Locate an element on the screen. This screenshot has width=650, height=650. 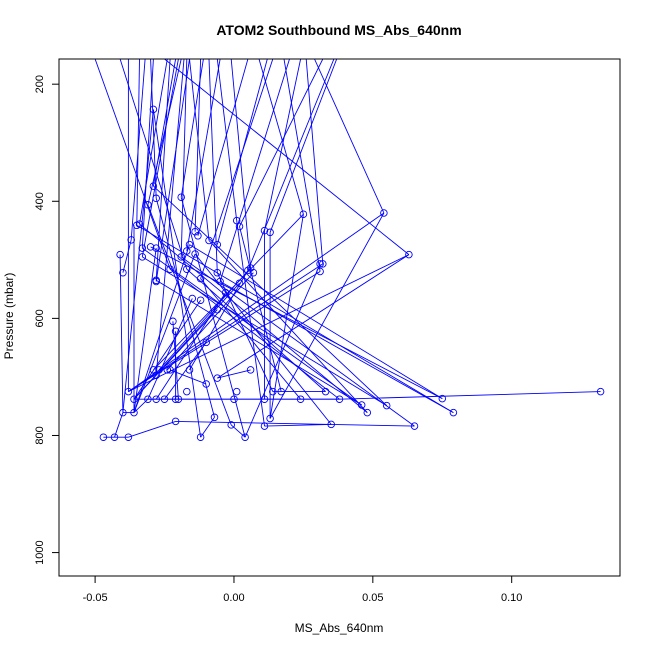
y-tick-label: 600 is located at coordinates (40, 318).